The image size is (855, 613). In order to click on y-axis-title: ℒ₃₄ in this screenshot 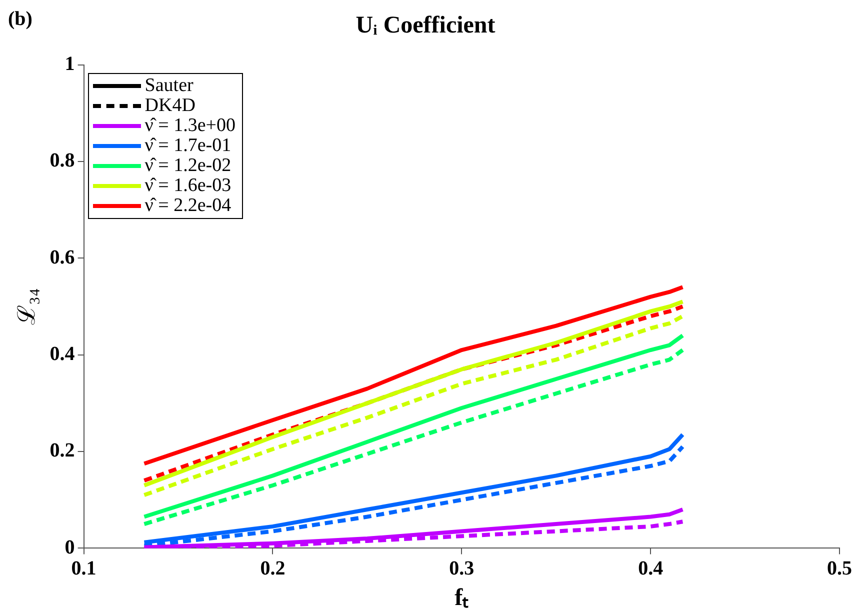, I will do `click(27, 306)`.